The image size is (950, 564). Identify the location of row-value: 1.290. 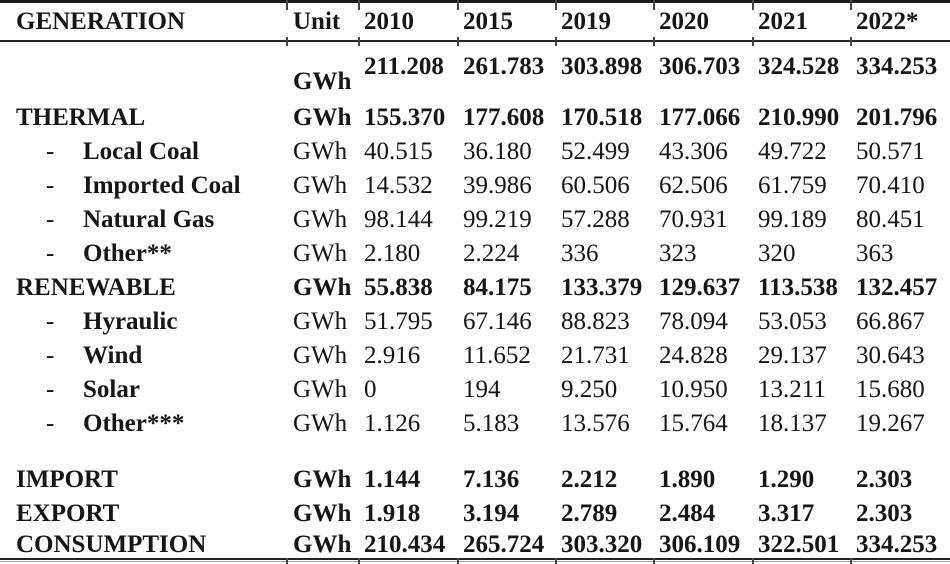
(786, 479).